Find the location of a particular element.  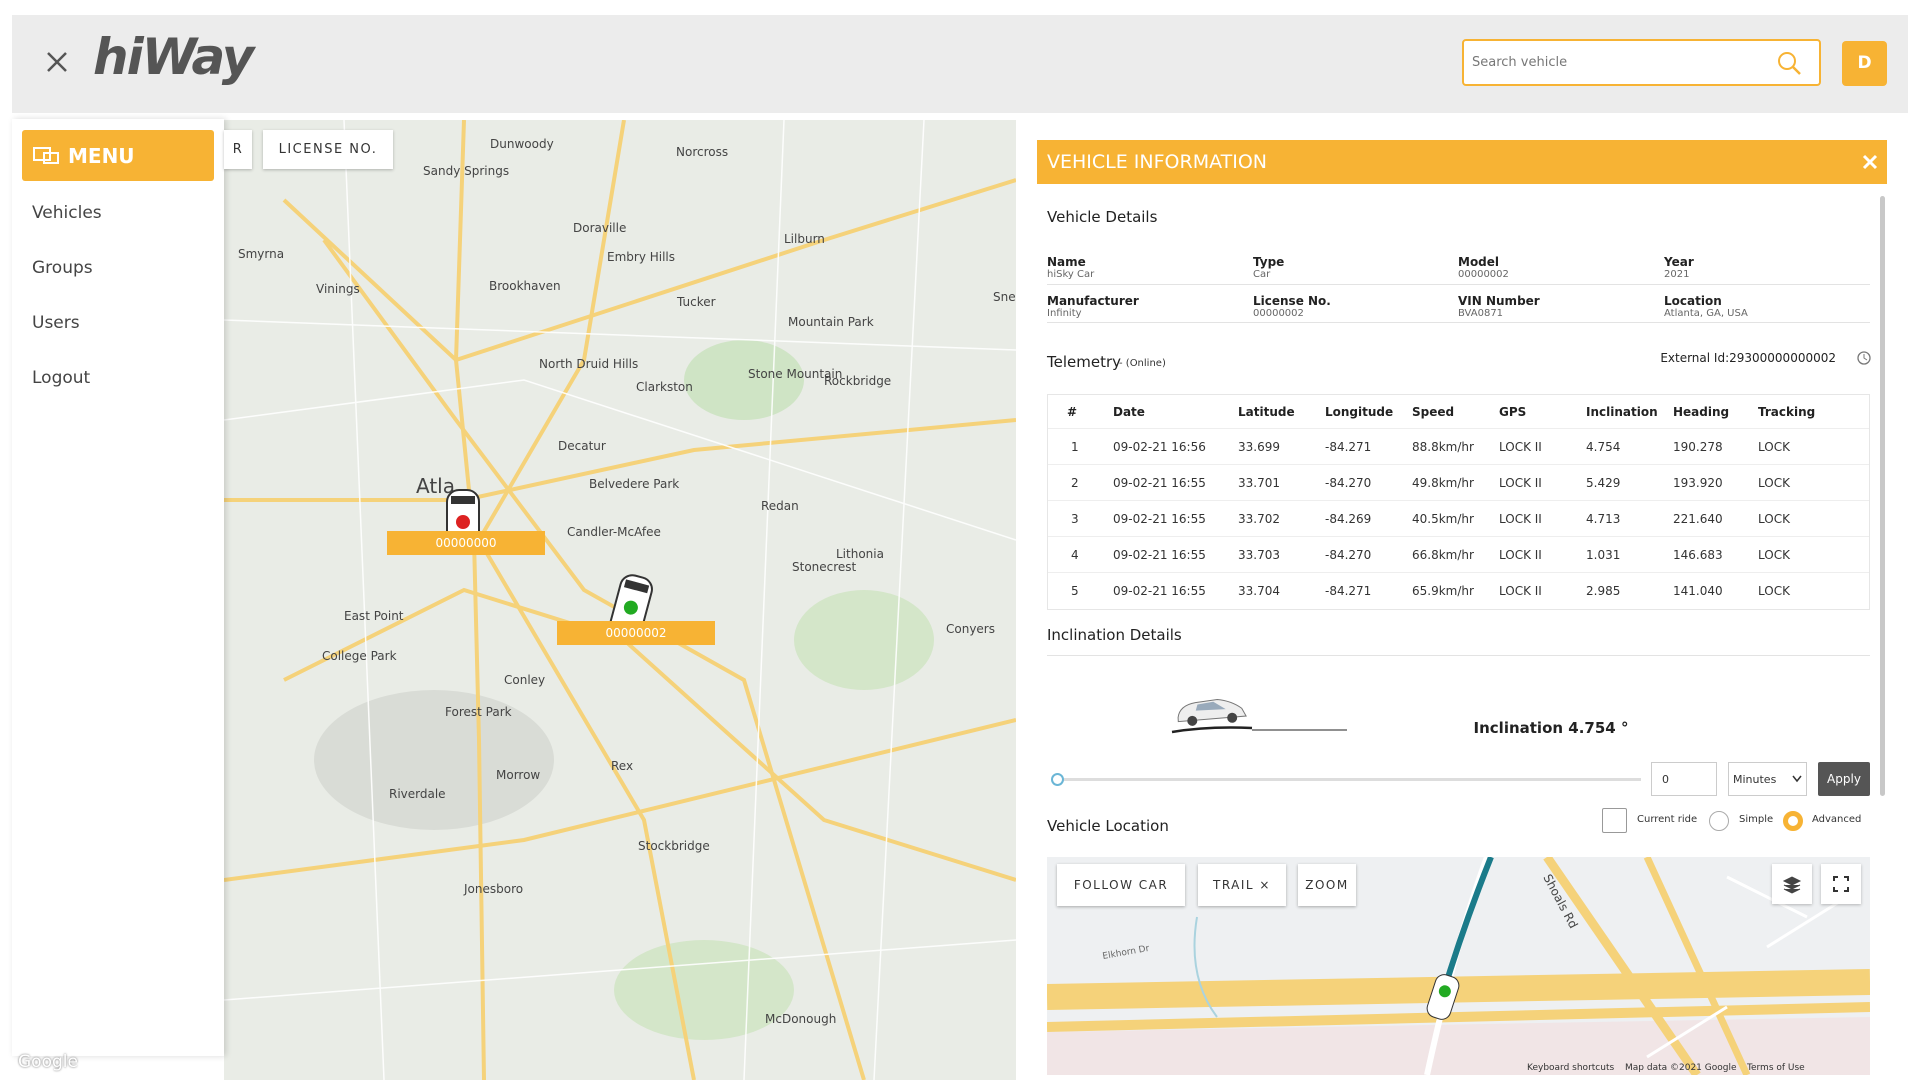

map-attribution: Google is located at coordinates (48, 1062).